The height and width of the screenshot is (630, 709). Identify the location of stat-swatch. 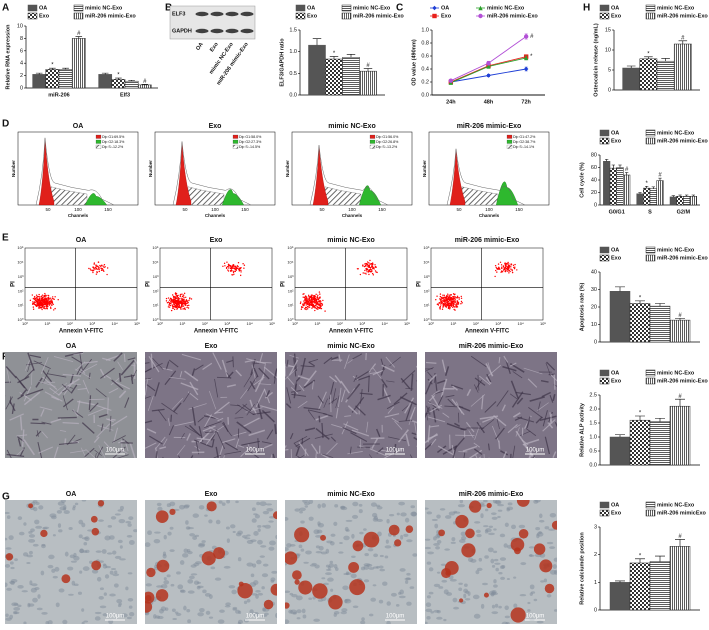
(98, 147).